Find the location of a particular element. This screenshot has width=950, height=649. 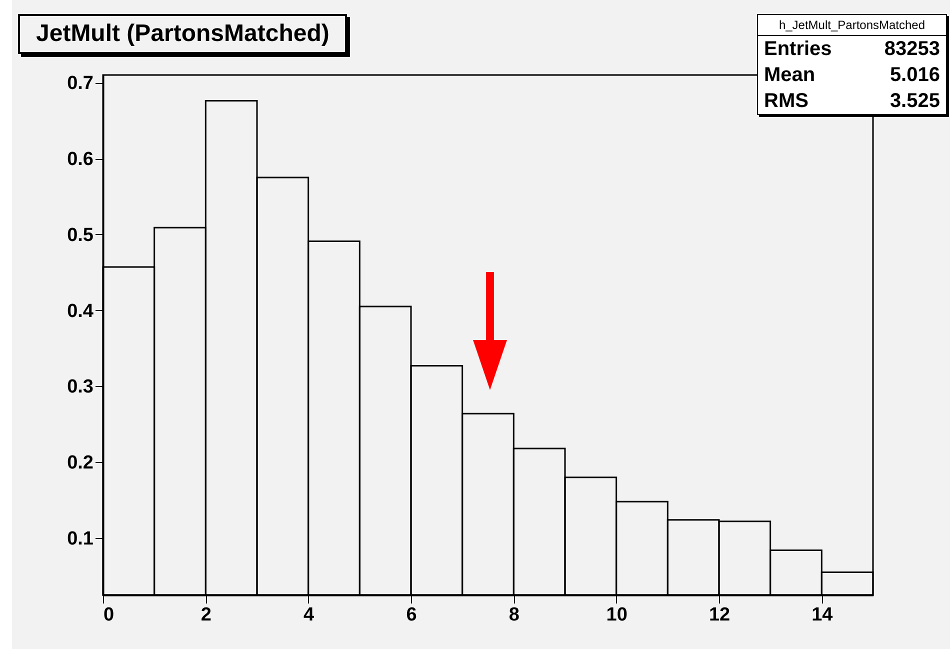

y-tick-label: 0.1 is located at coordinates (80, 539).